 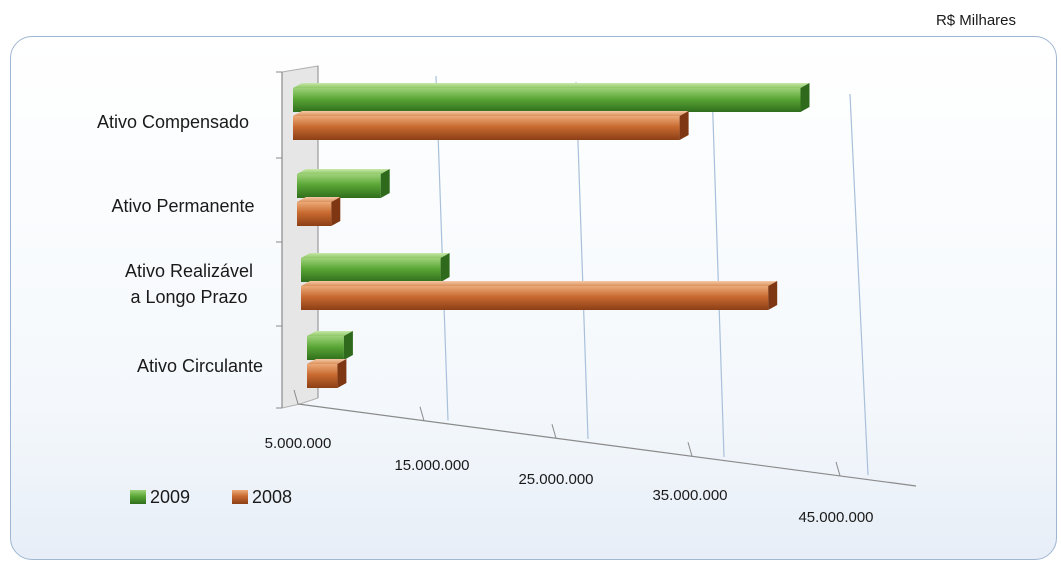 I want to click on legend: 2009 2008, so click(x=211, y=497).